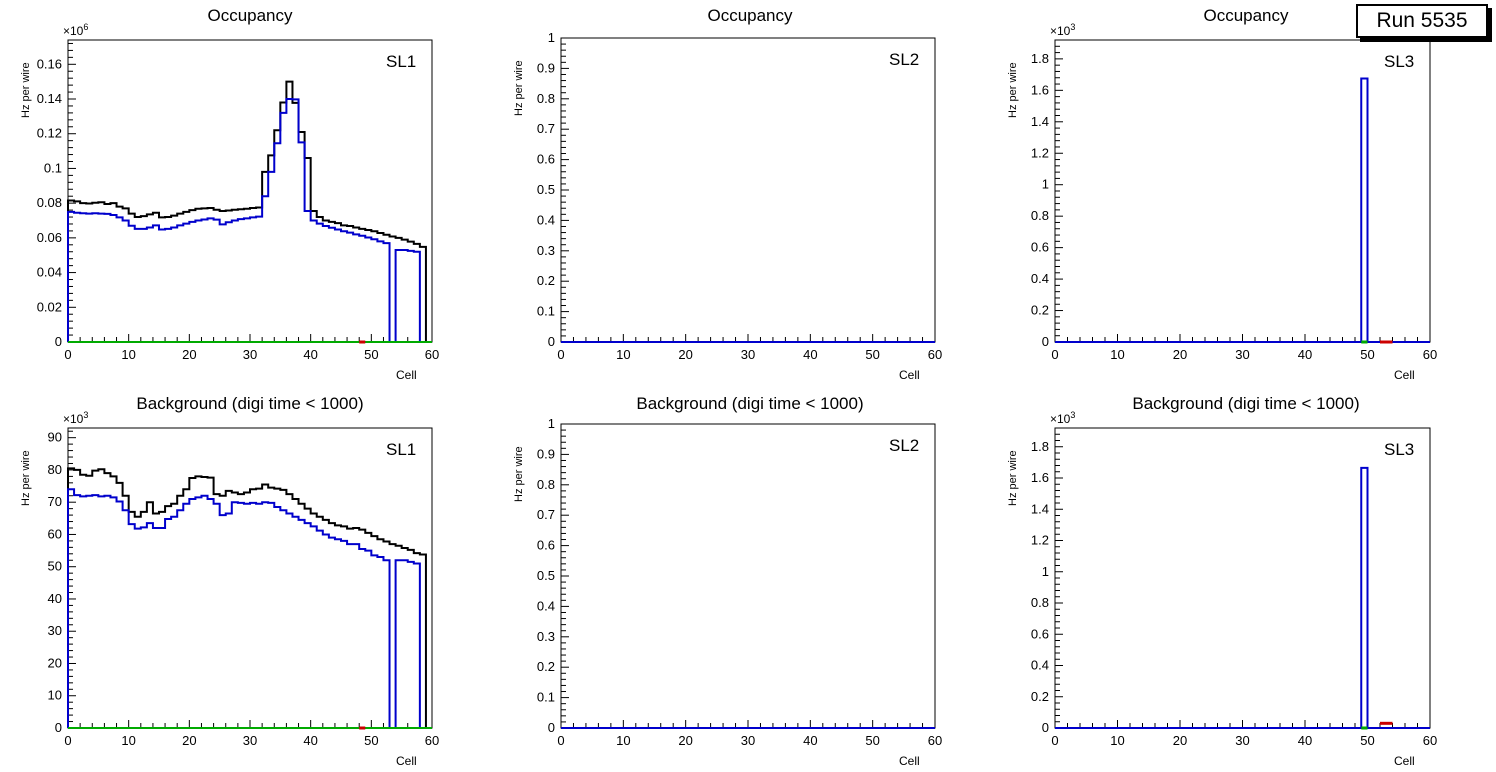 Image resolution: width=1496 pixels, height=772 pixels. I want to click on y-tick-label: 0.14, so click(49, 98).